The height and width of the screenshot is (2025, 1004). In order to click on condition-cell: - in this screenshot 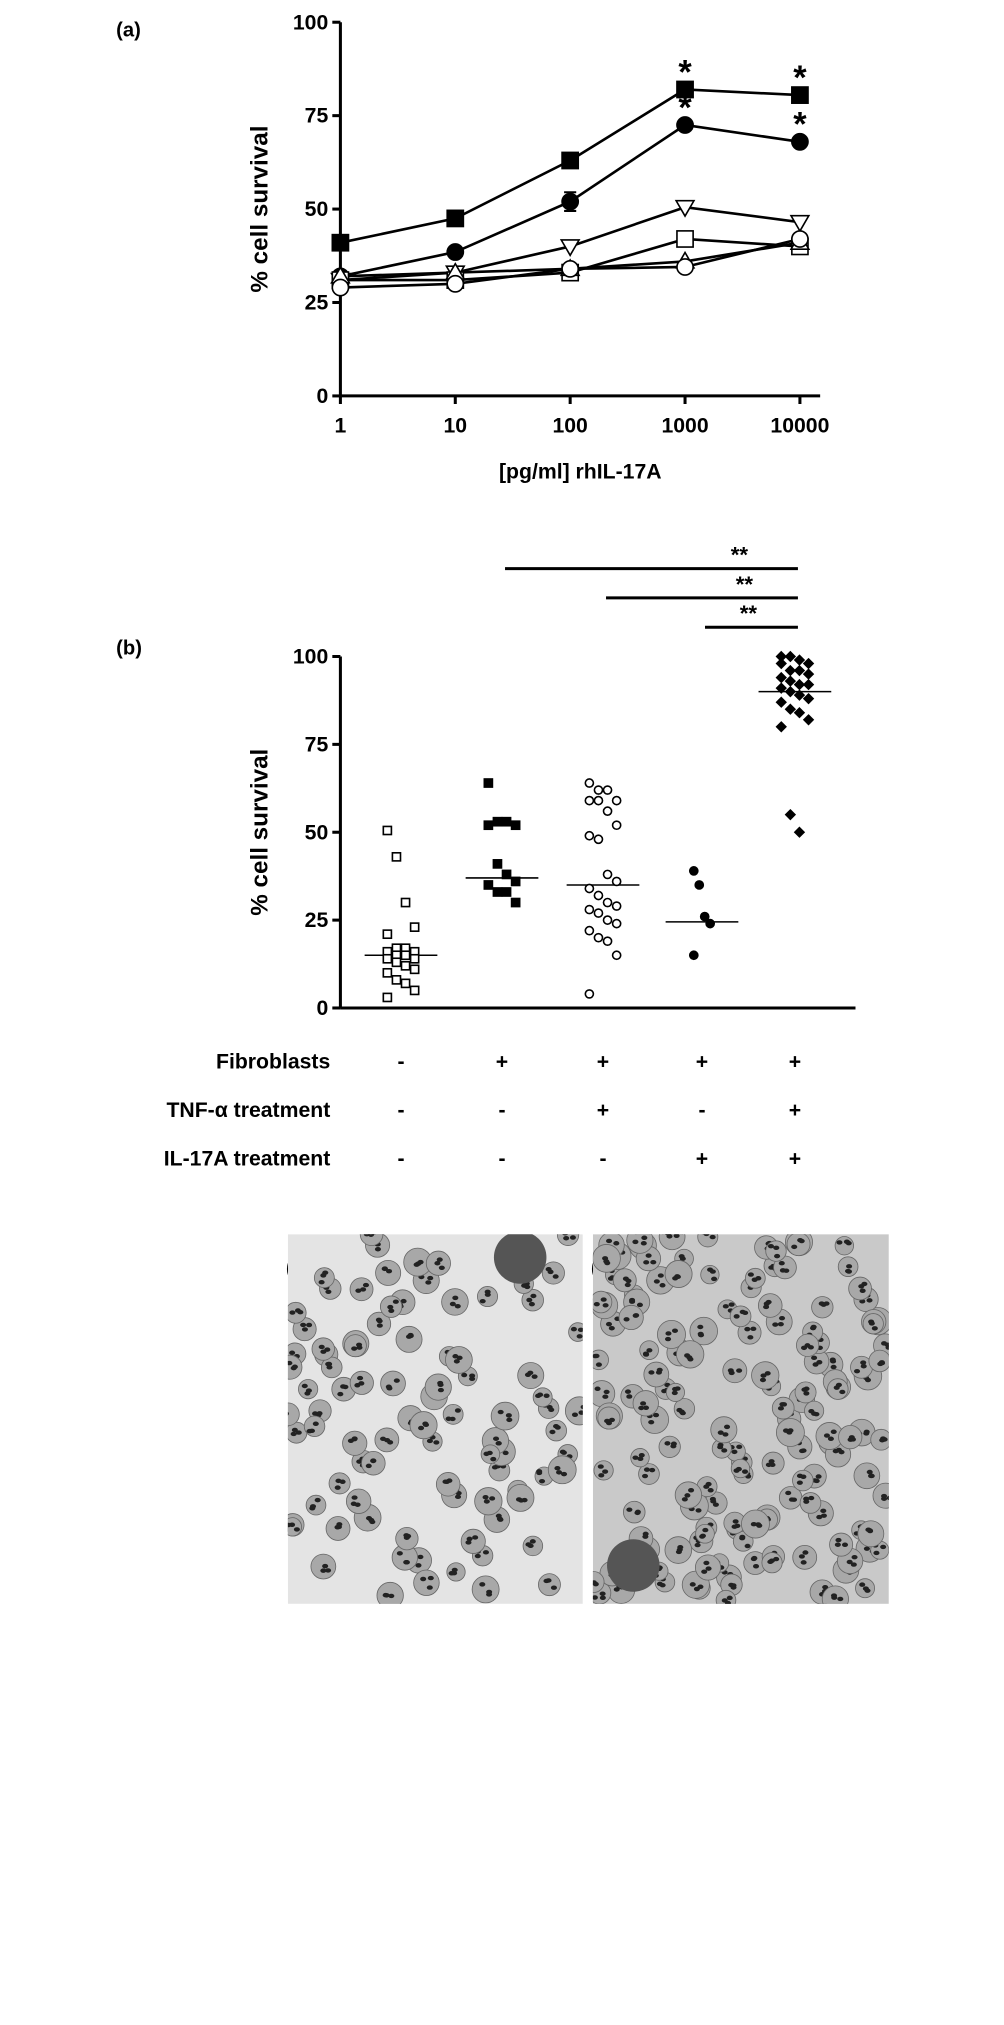, I will do `click(400, 1159)`.